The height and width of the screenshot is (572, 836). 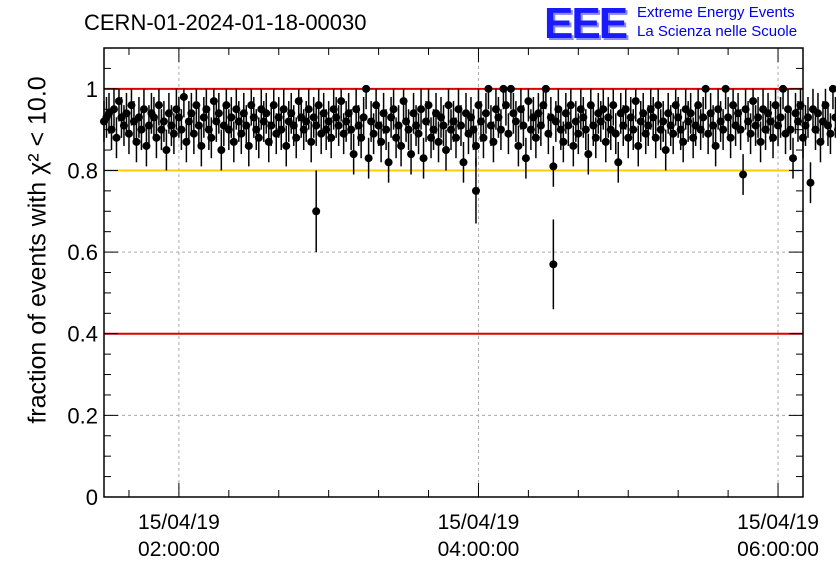 I want to click on x-tick-time: 06:00:00, so click(x=778, y=549).